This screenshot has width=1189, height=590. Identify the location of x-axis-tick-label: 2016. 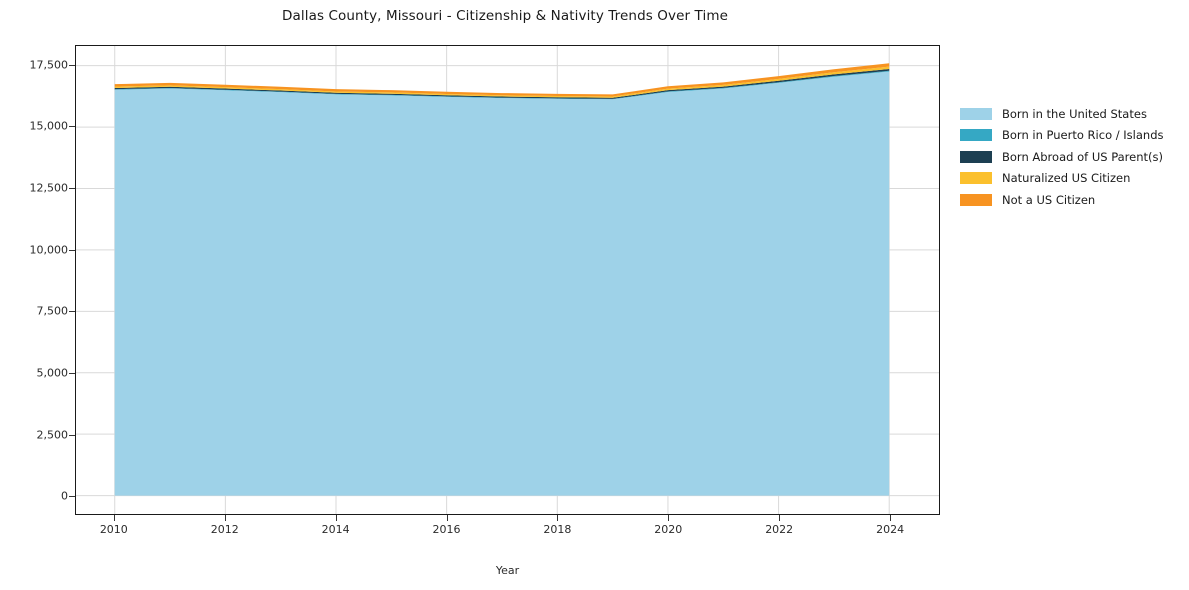
(446, 529).